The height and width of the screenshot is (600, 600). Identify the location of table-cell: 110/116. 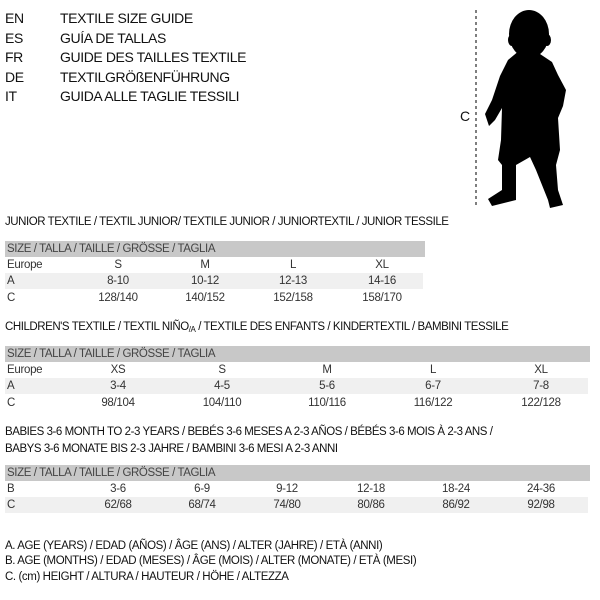
(327, 403).